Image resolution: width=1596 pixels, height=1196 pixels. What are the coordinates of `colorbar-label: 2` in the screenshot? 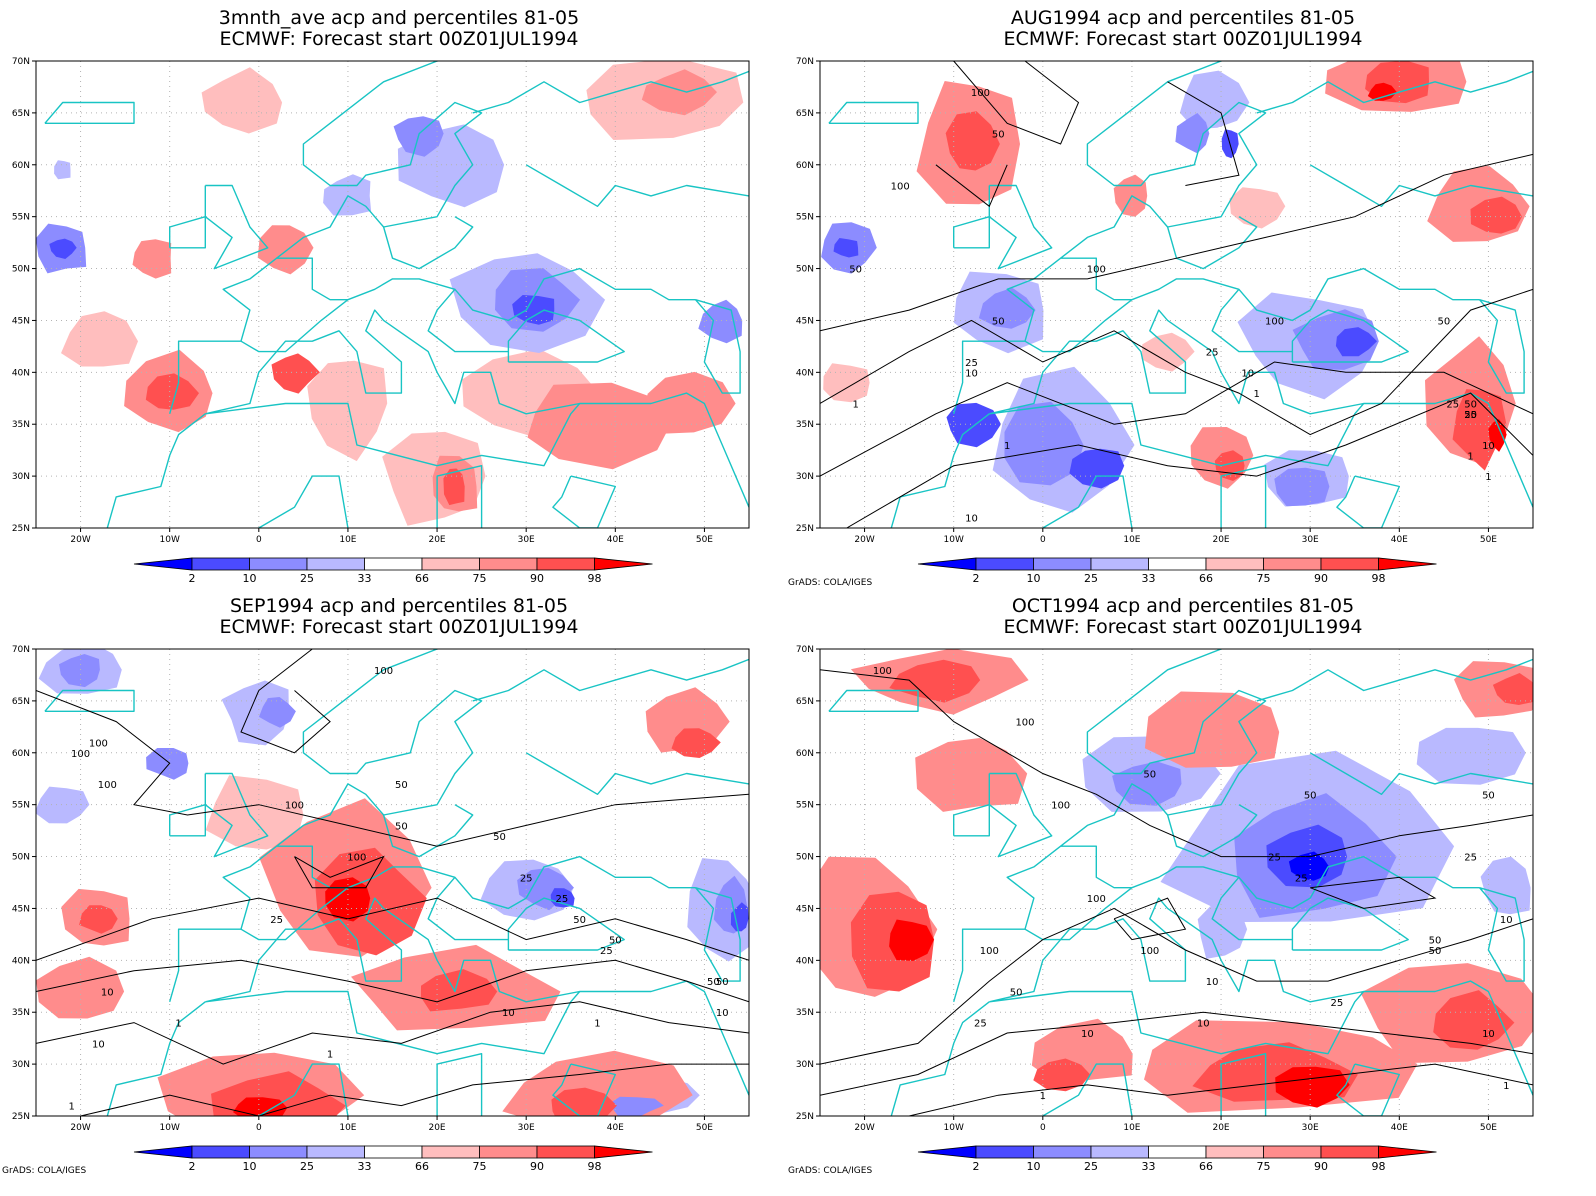 It's located at (976, 1166).